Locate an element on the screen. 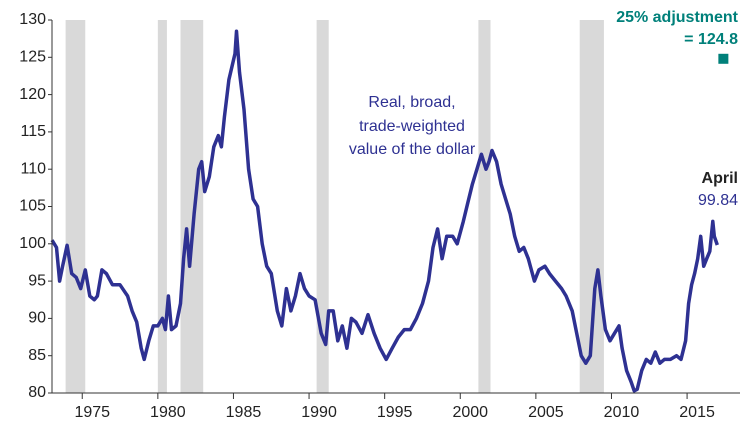 The width and height of the screenshot is (750, 423). y-tick-label: 105 is located at coordinates (32, 206).